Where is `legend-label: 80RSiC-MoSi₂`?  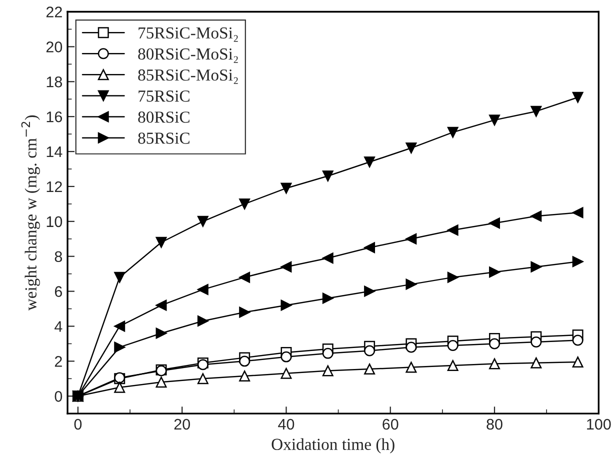 legend-label: 80RSiC-MoSi₂ is located at coordinates (188, 55).